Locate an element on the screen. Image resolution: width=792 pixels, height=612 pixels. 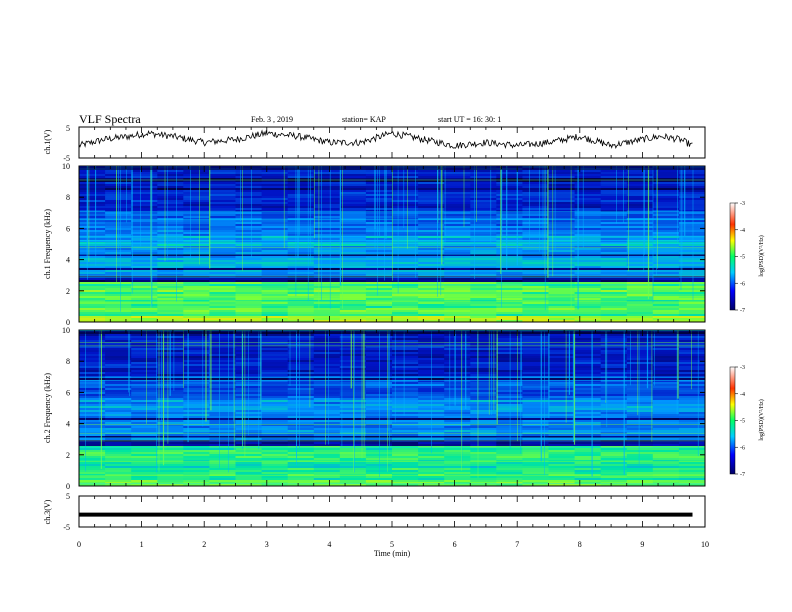
start-time-label: start UT = 16: 30: 1 is located at coordinates (469, 119).